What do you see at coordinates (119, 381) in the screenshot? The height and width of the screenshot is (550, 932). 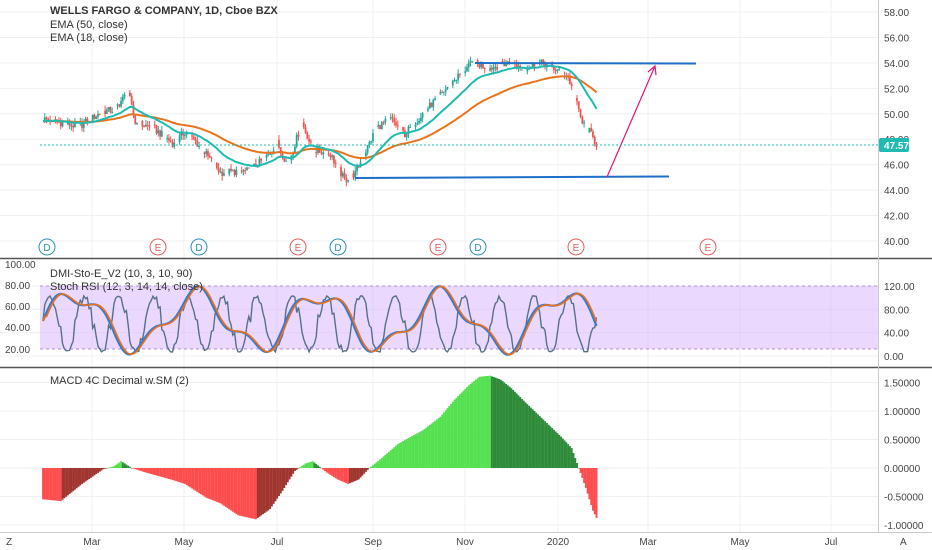 I see `macd-title: MACD 4C Decimal w.SM (2)` at bounding box center [119, 381].